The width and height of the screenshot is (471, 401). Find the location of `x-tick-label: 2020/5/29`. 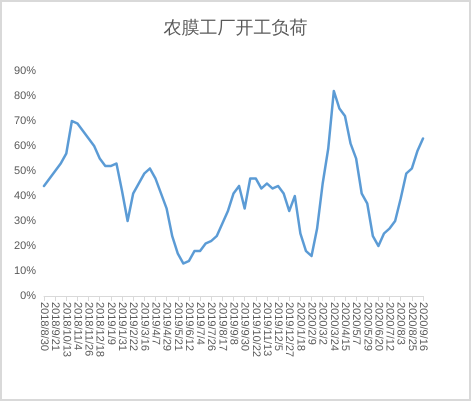

x-tick-label: 2020/5/29 is located at coordinates (367, 326).